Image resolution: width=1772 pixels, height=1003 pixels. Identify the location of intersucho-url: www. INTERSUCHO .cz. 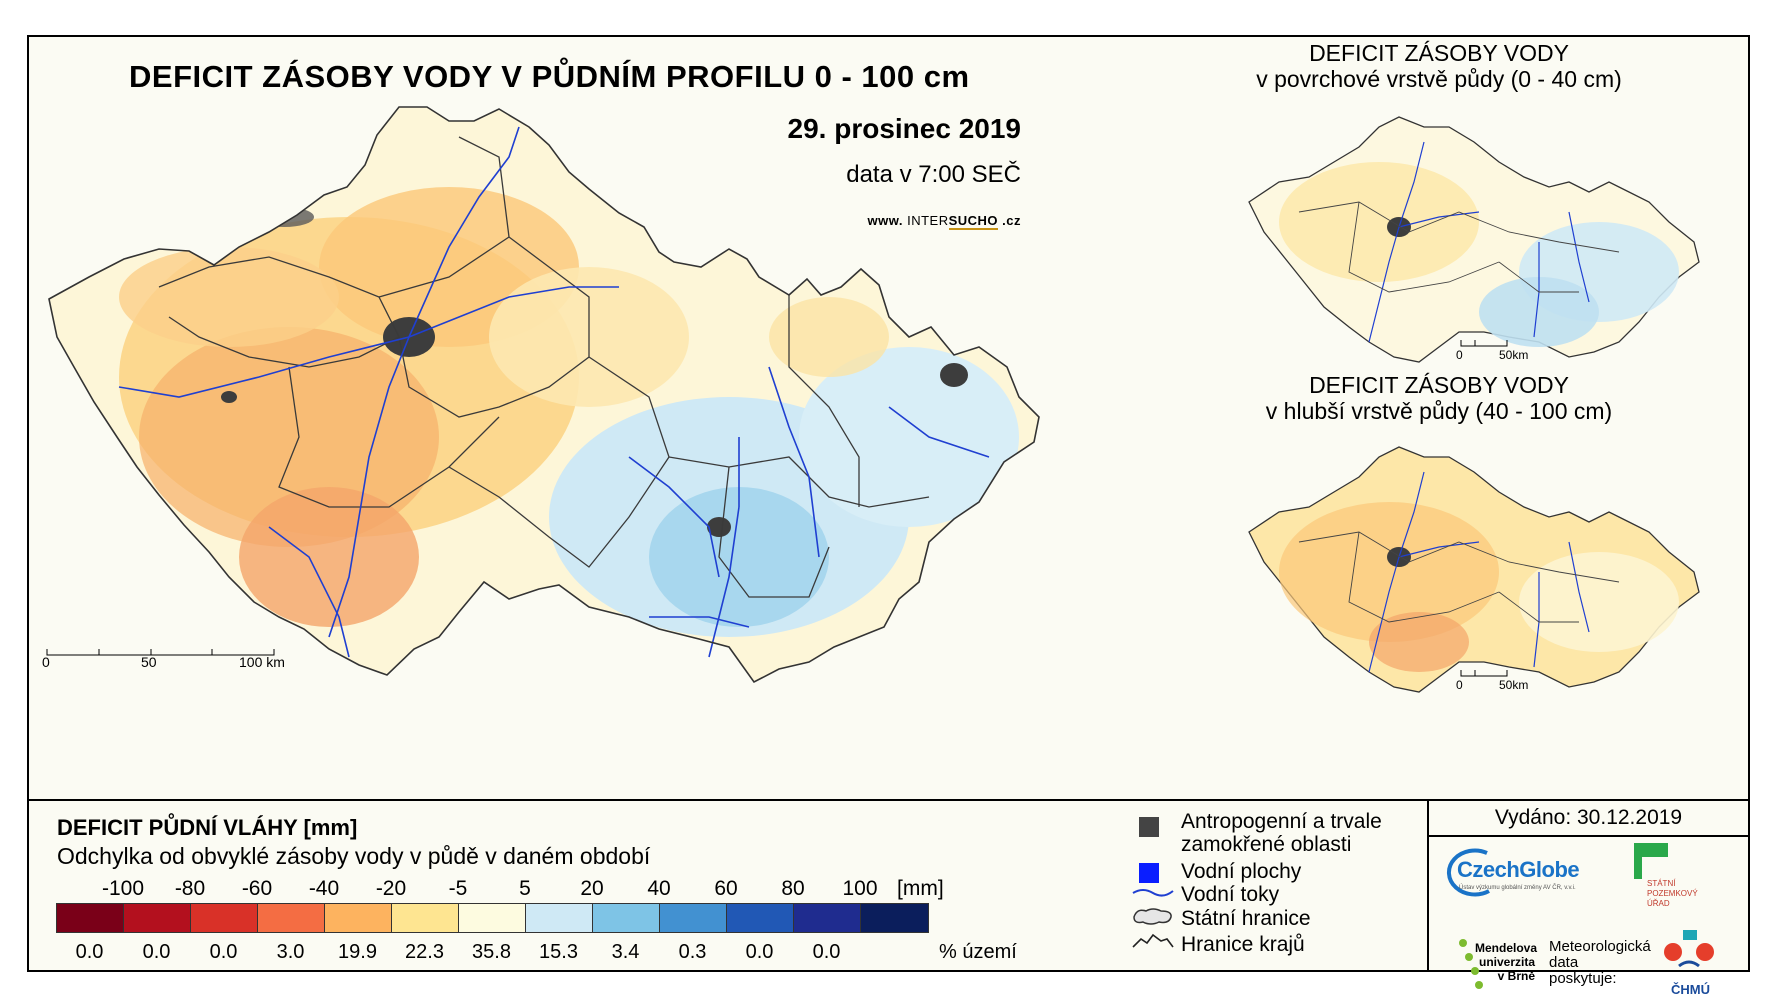
(944, 221).